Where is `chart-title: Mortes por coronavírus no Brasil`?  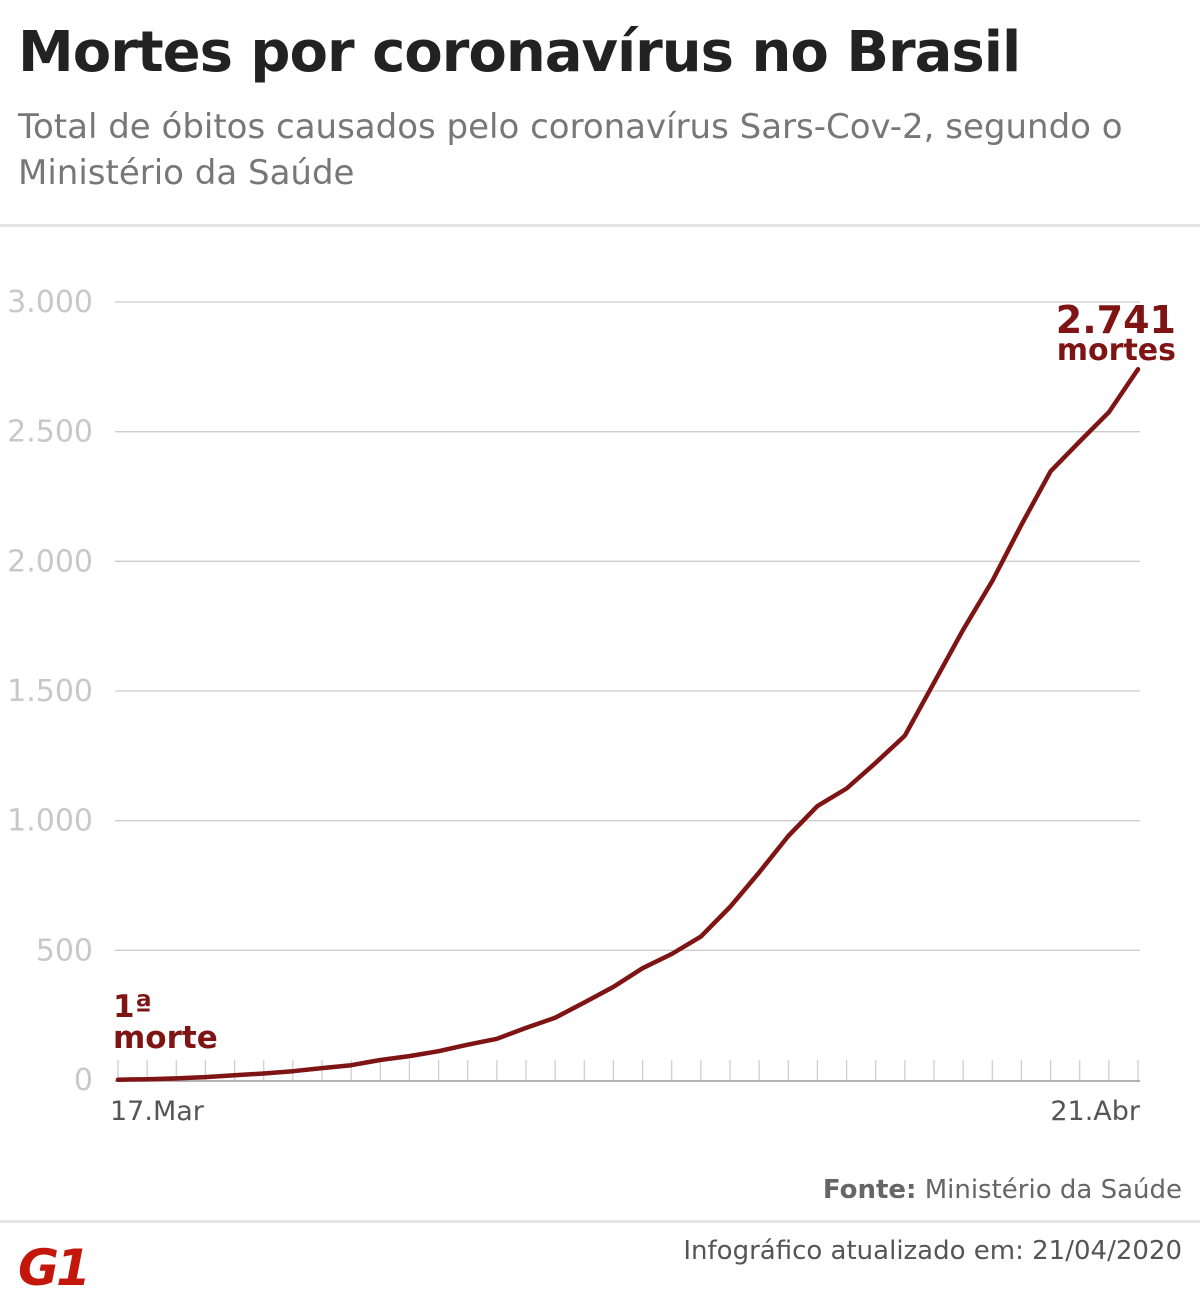 chart-title: Mortes por coronavírus no Brasil is located at coordinates (519, 52).